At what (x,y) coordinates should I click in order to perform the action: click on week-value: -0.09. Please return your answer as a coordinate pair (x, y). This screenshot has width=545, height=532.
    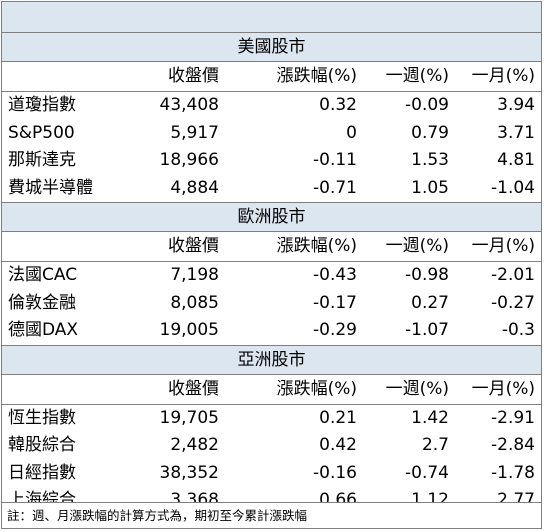
    Looking at the image, I should click on (427, 105).